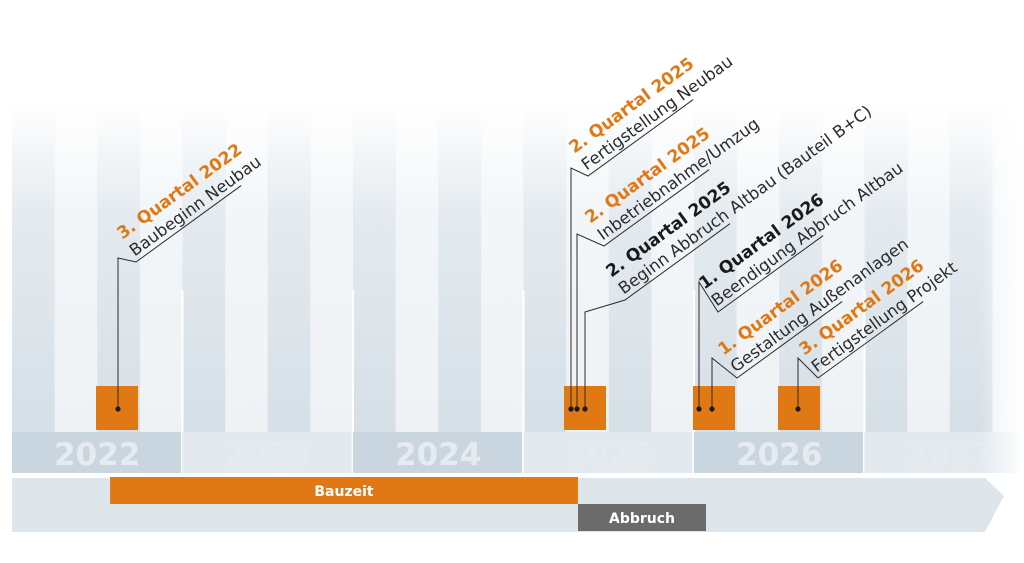  What do you see at coordinates (609, 455) in the screenshot?
I see `year-label: 2025` at bounding box center [609, 455].